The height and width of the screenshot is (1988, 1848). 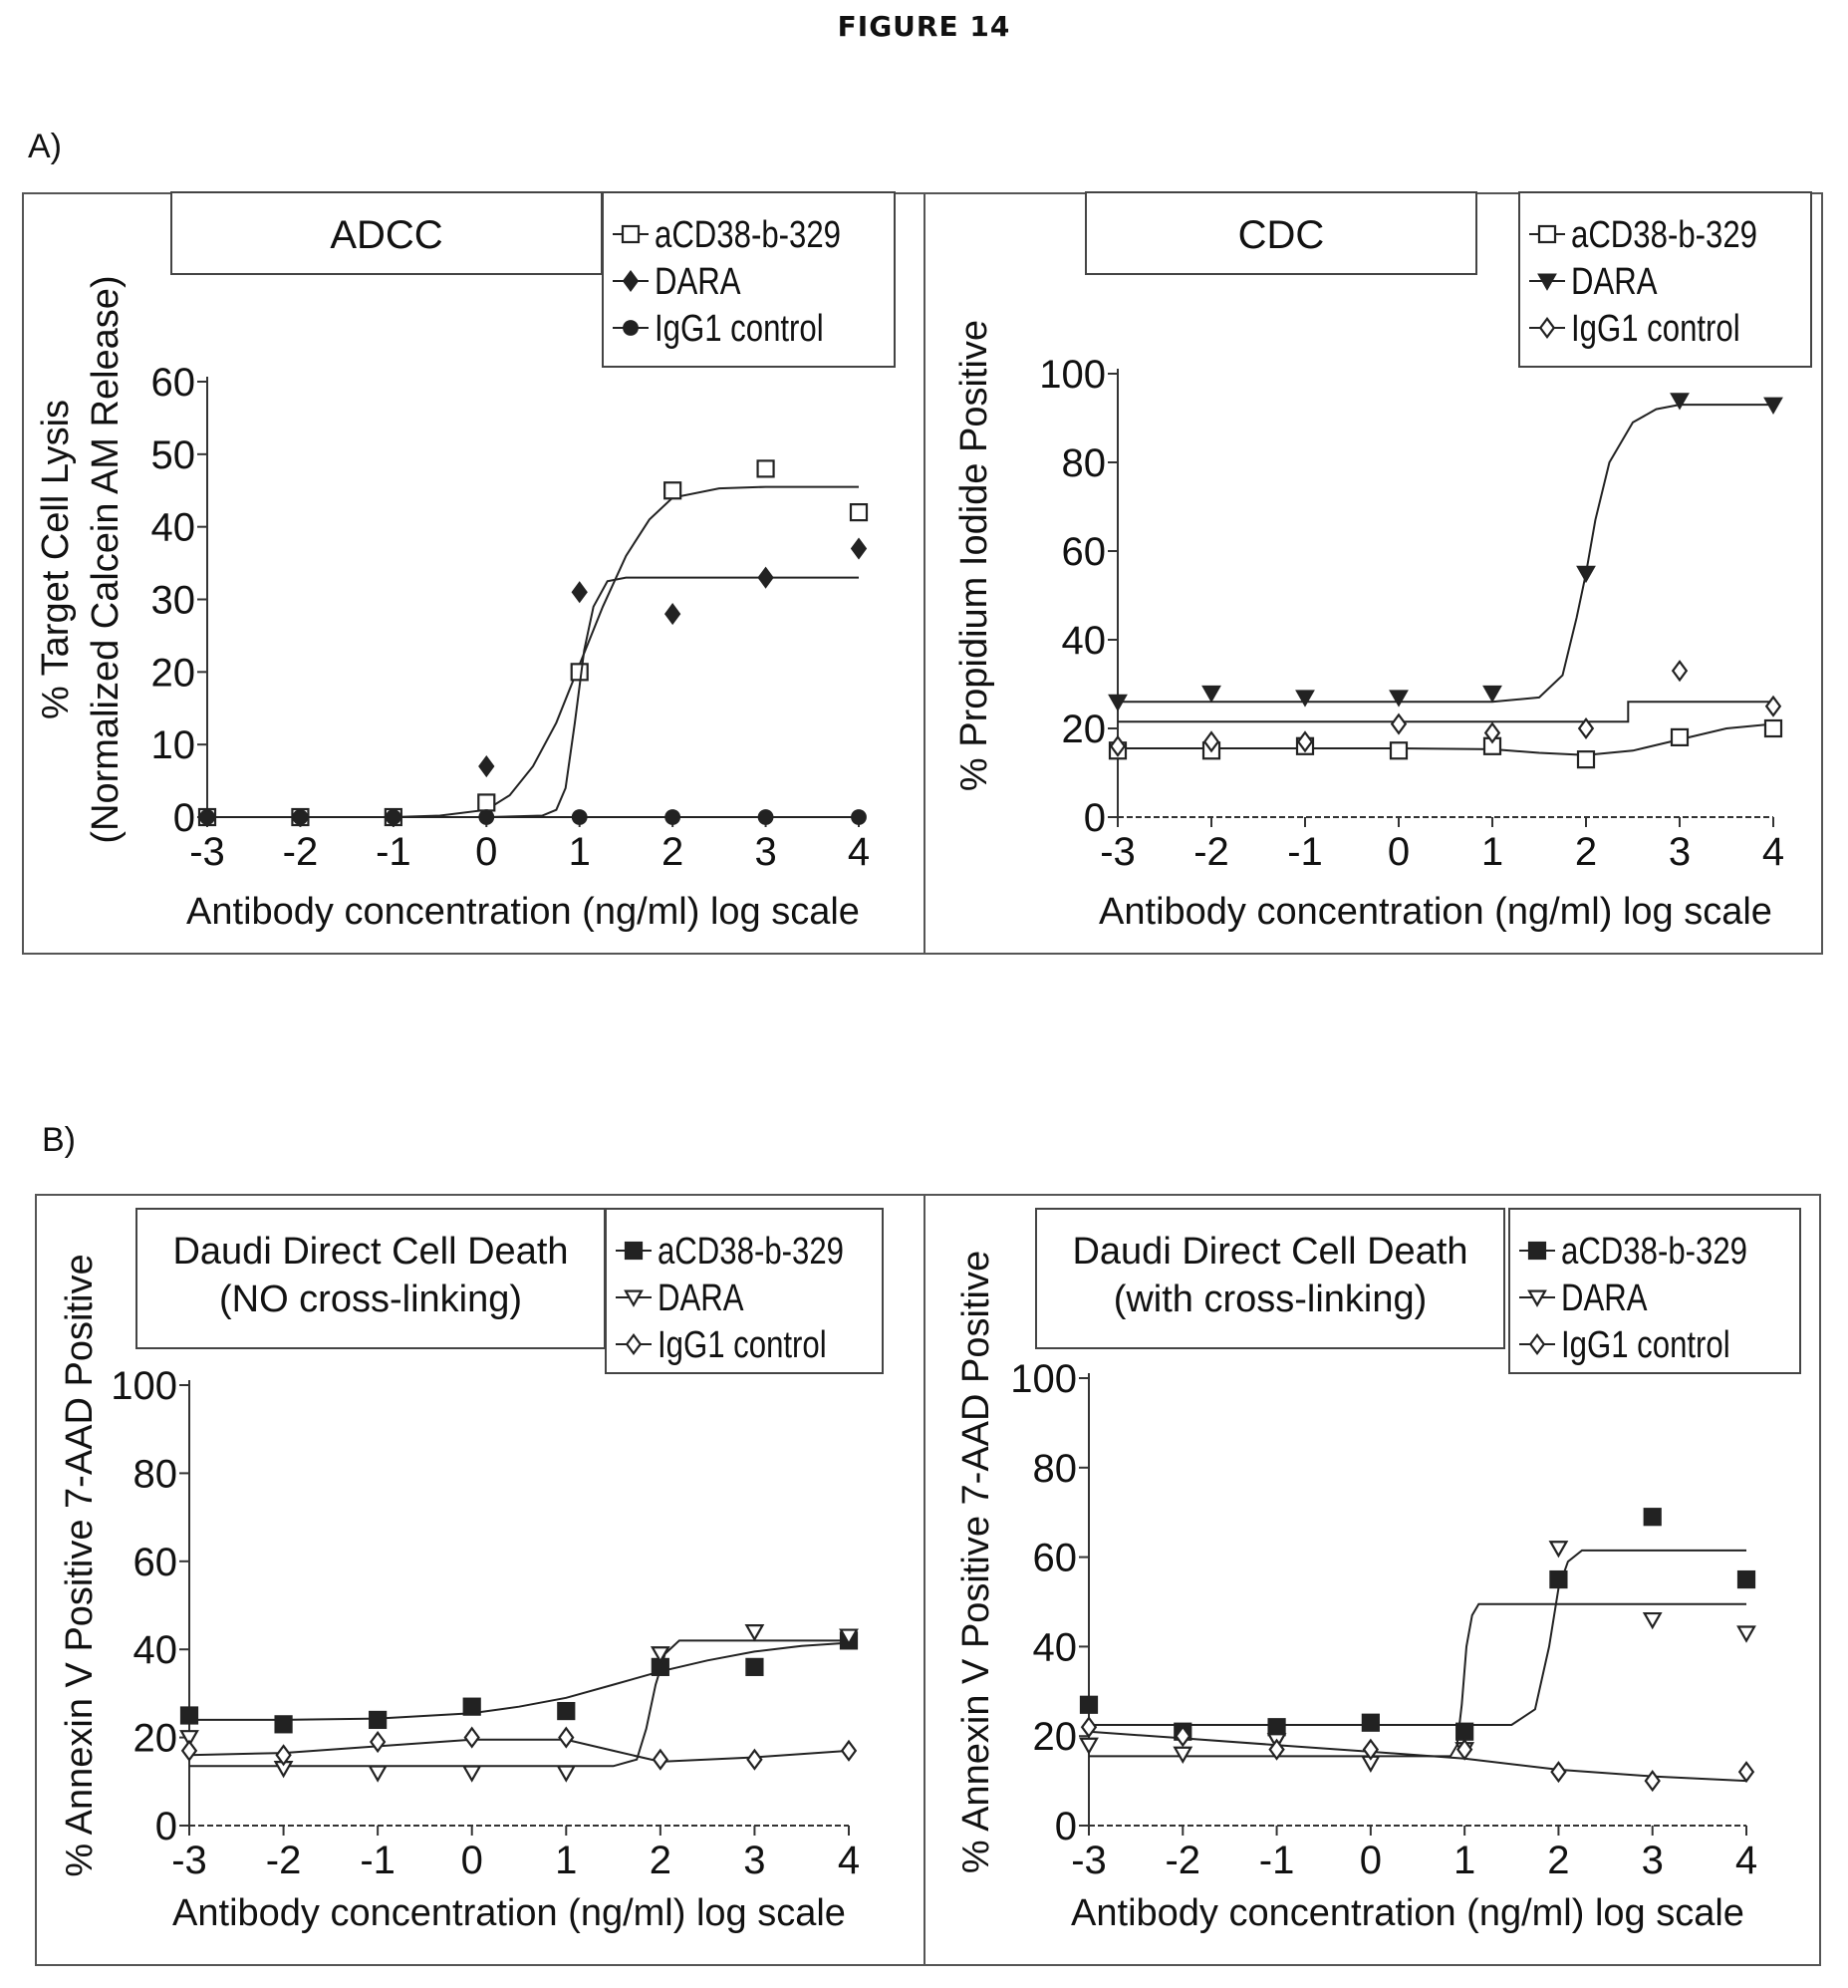 What do you see at coordinates (924, 27) in the screenshot?
I see `figure-title: FIGURE 14` at bounding box center [924, 27].